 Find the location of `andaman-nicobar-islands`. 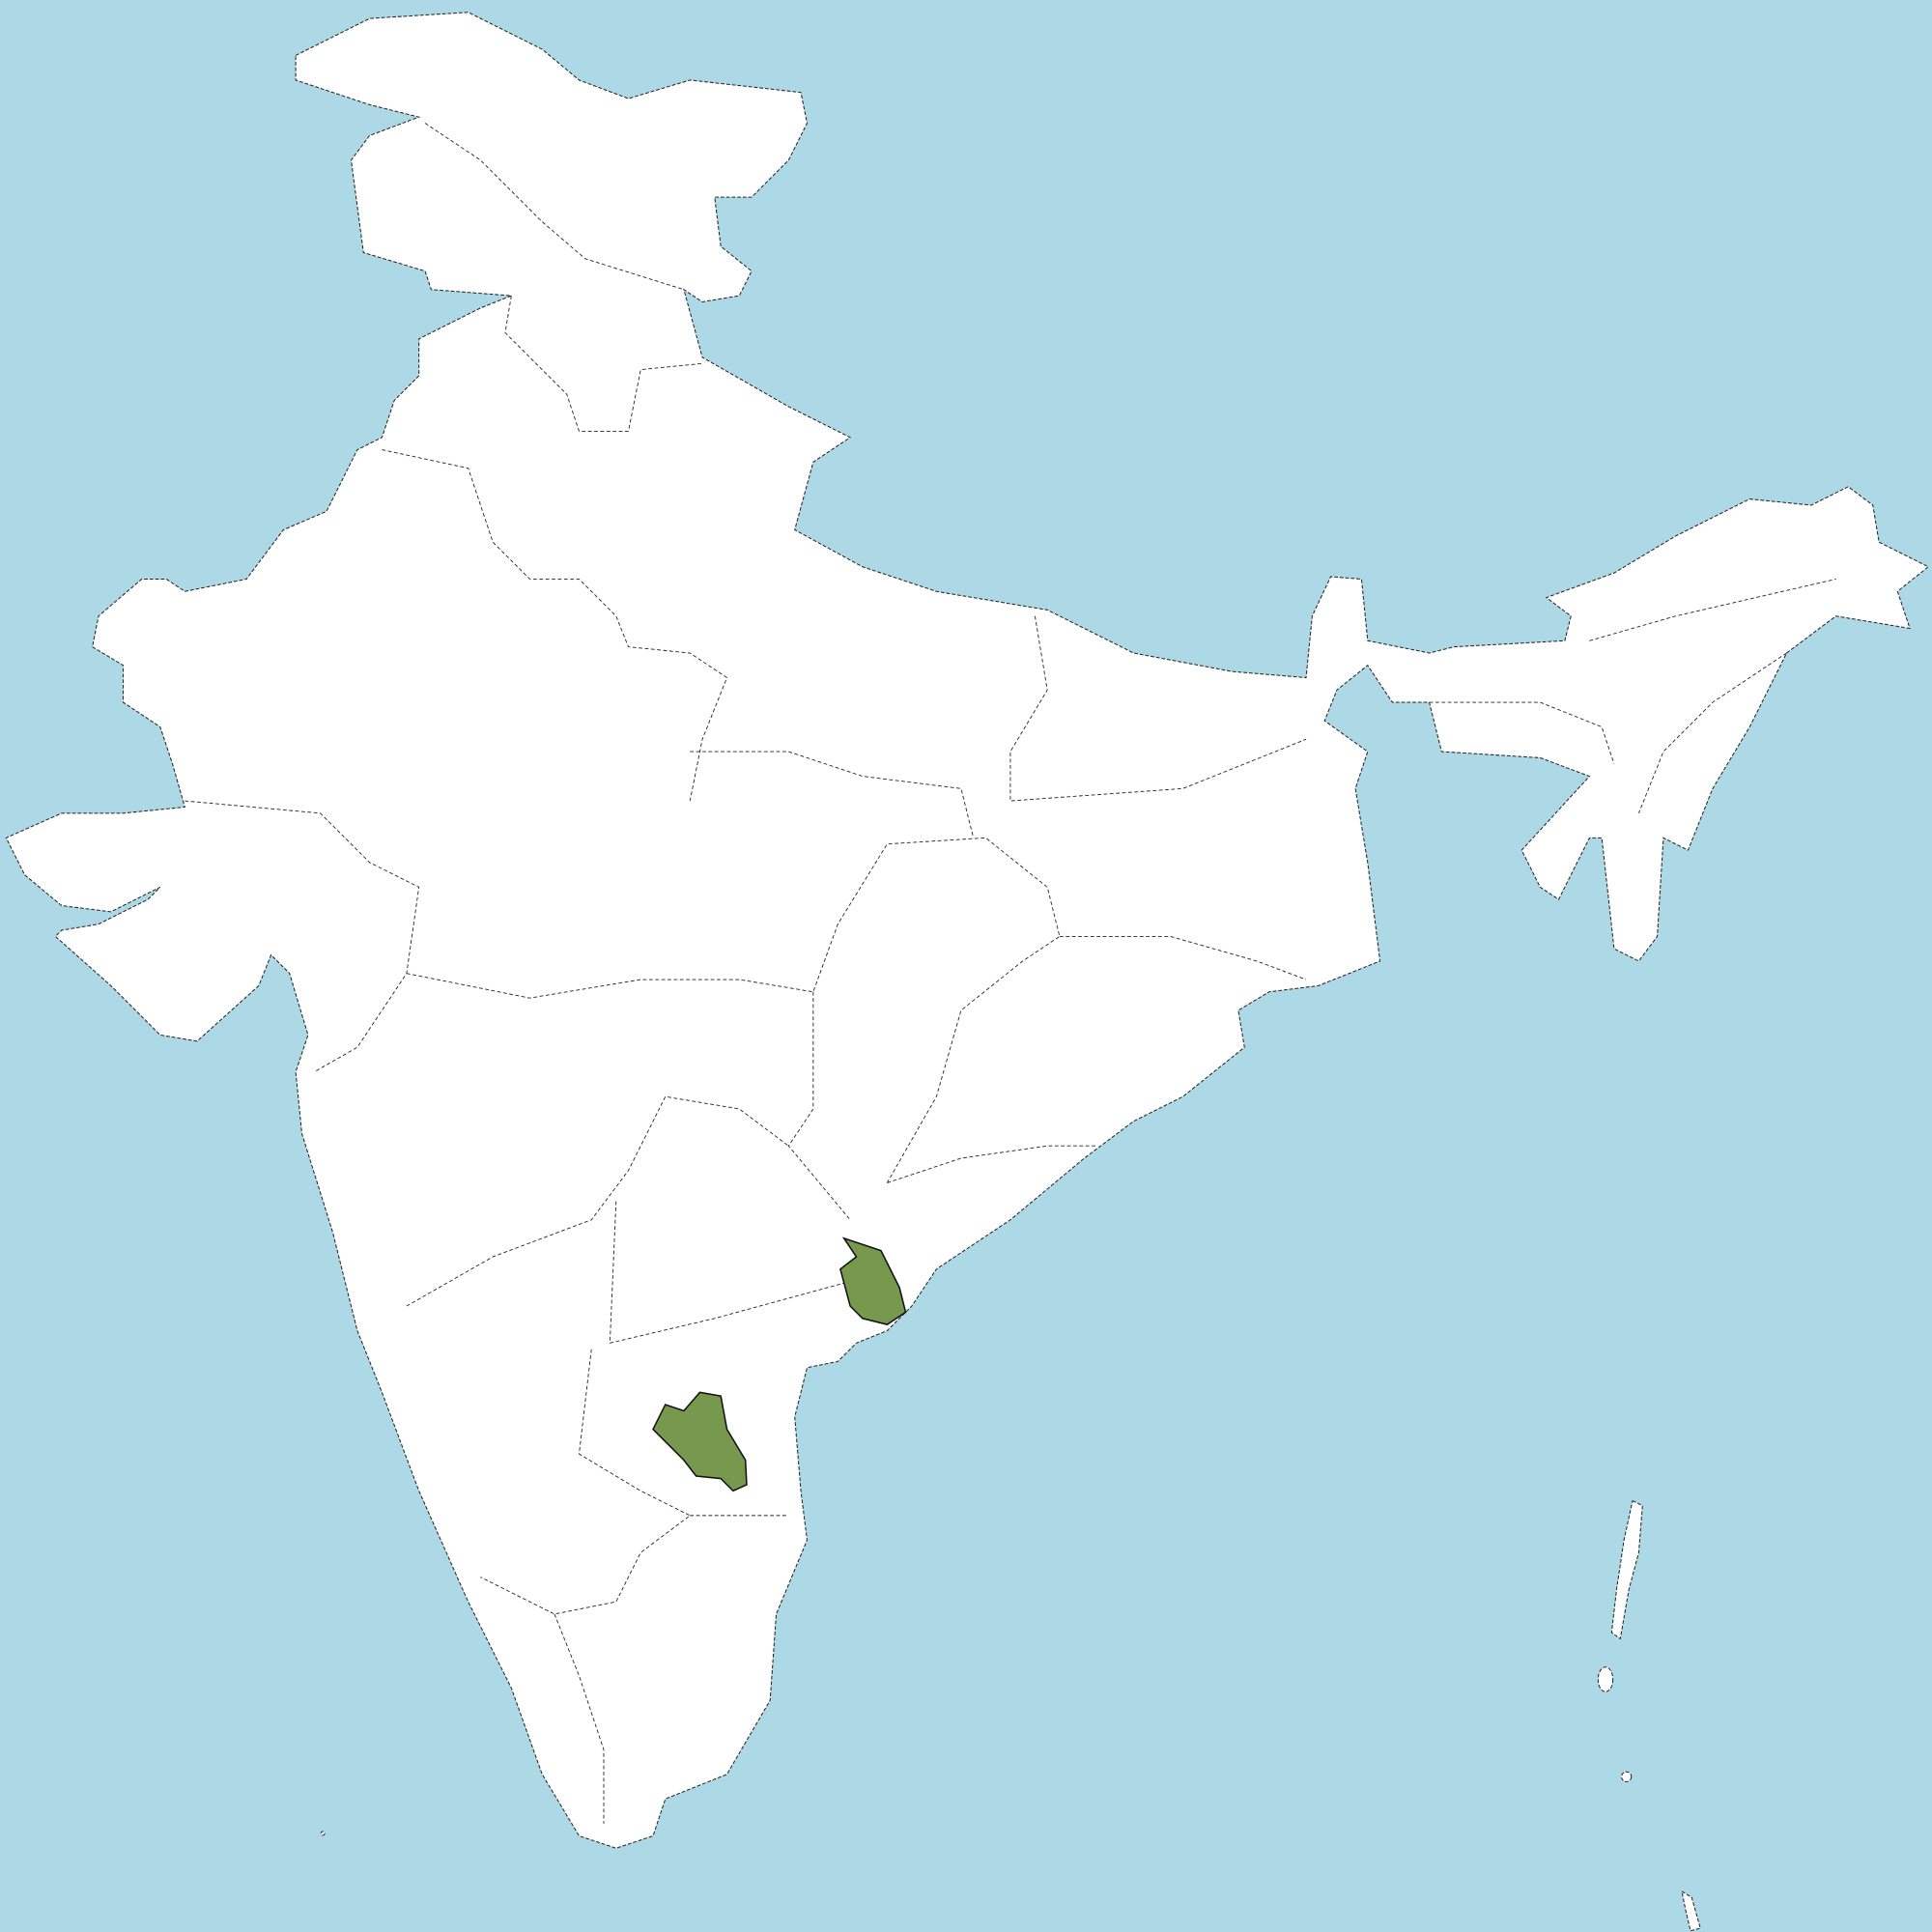

andaman-nicobar-islands is located at coordinates (1649, 1715).